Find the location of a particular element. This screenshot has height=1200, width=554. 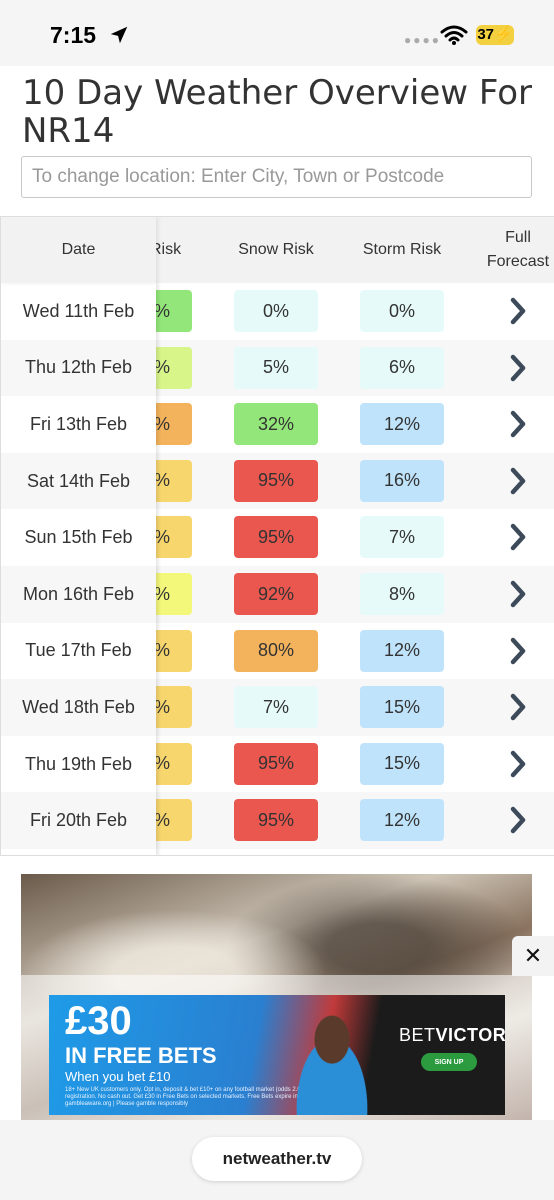

ad-signup-button: SIGN UP is located at coordinates (449, 1062).